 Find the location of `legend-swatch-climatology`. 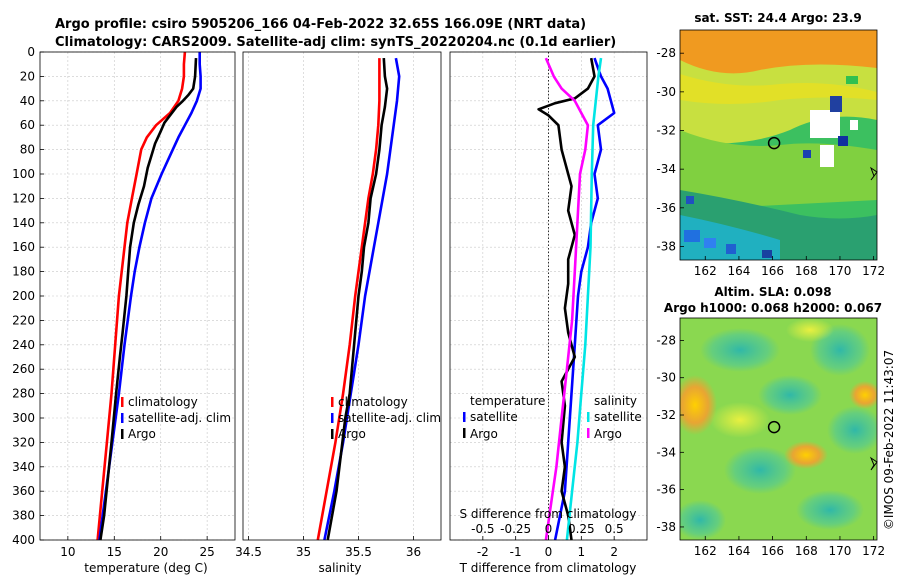

legend-swatch-climatology is located at coordinates (122, 402).